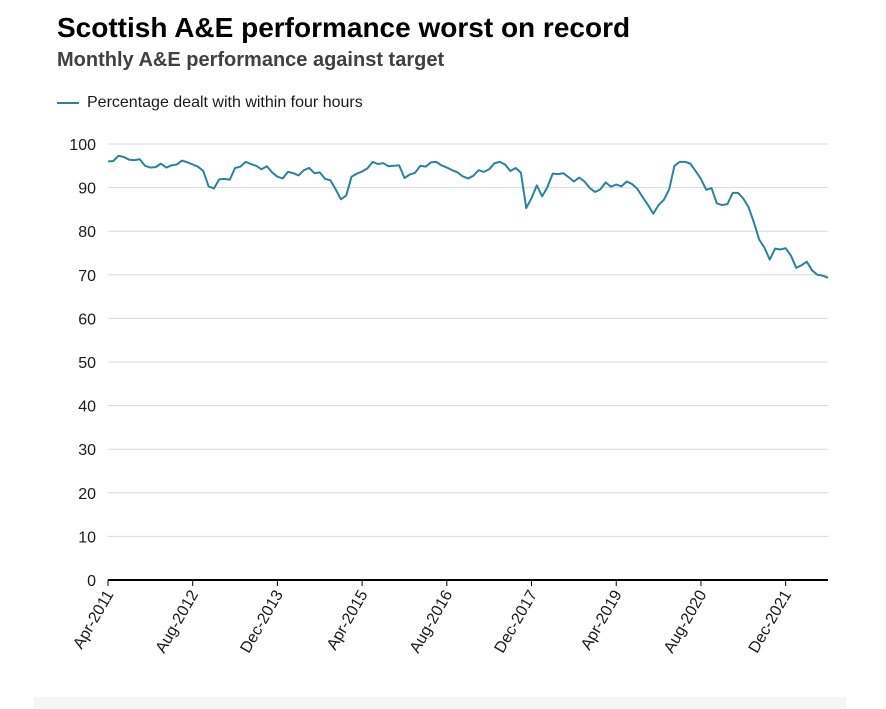 The image size is (886, 709). What do you see at coordinates (261, 621) in the screenshot?
I see `x-tick-label: Dec-2013` at bounding box center [261, 621].